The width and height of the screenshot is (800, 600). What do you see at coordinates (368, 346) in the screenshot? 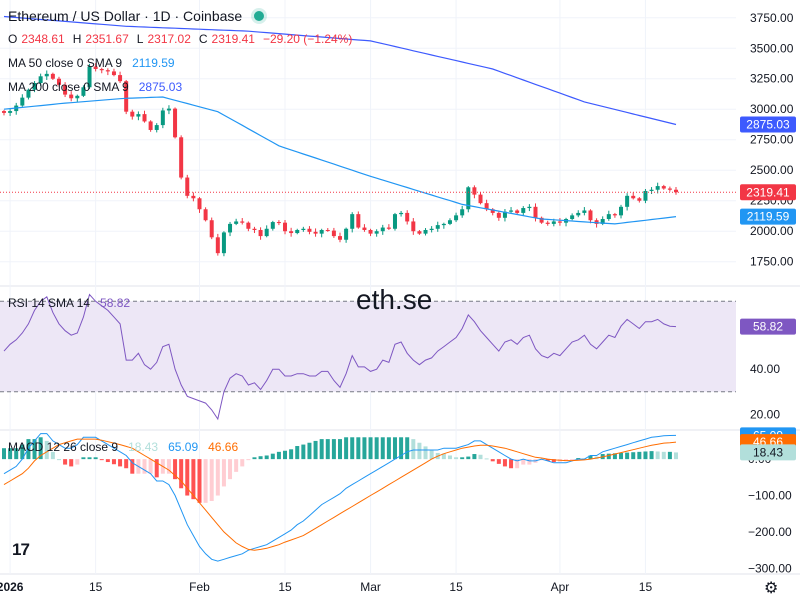
I see `rsi-band` at bounding box center [368, 346].